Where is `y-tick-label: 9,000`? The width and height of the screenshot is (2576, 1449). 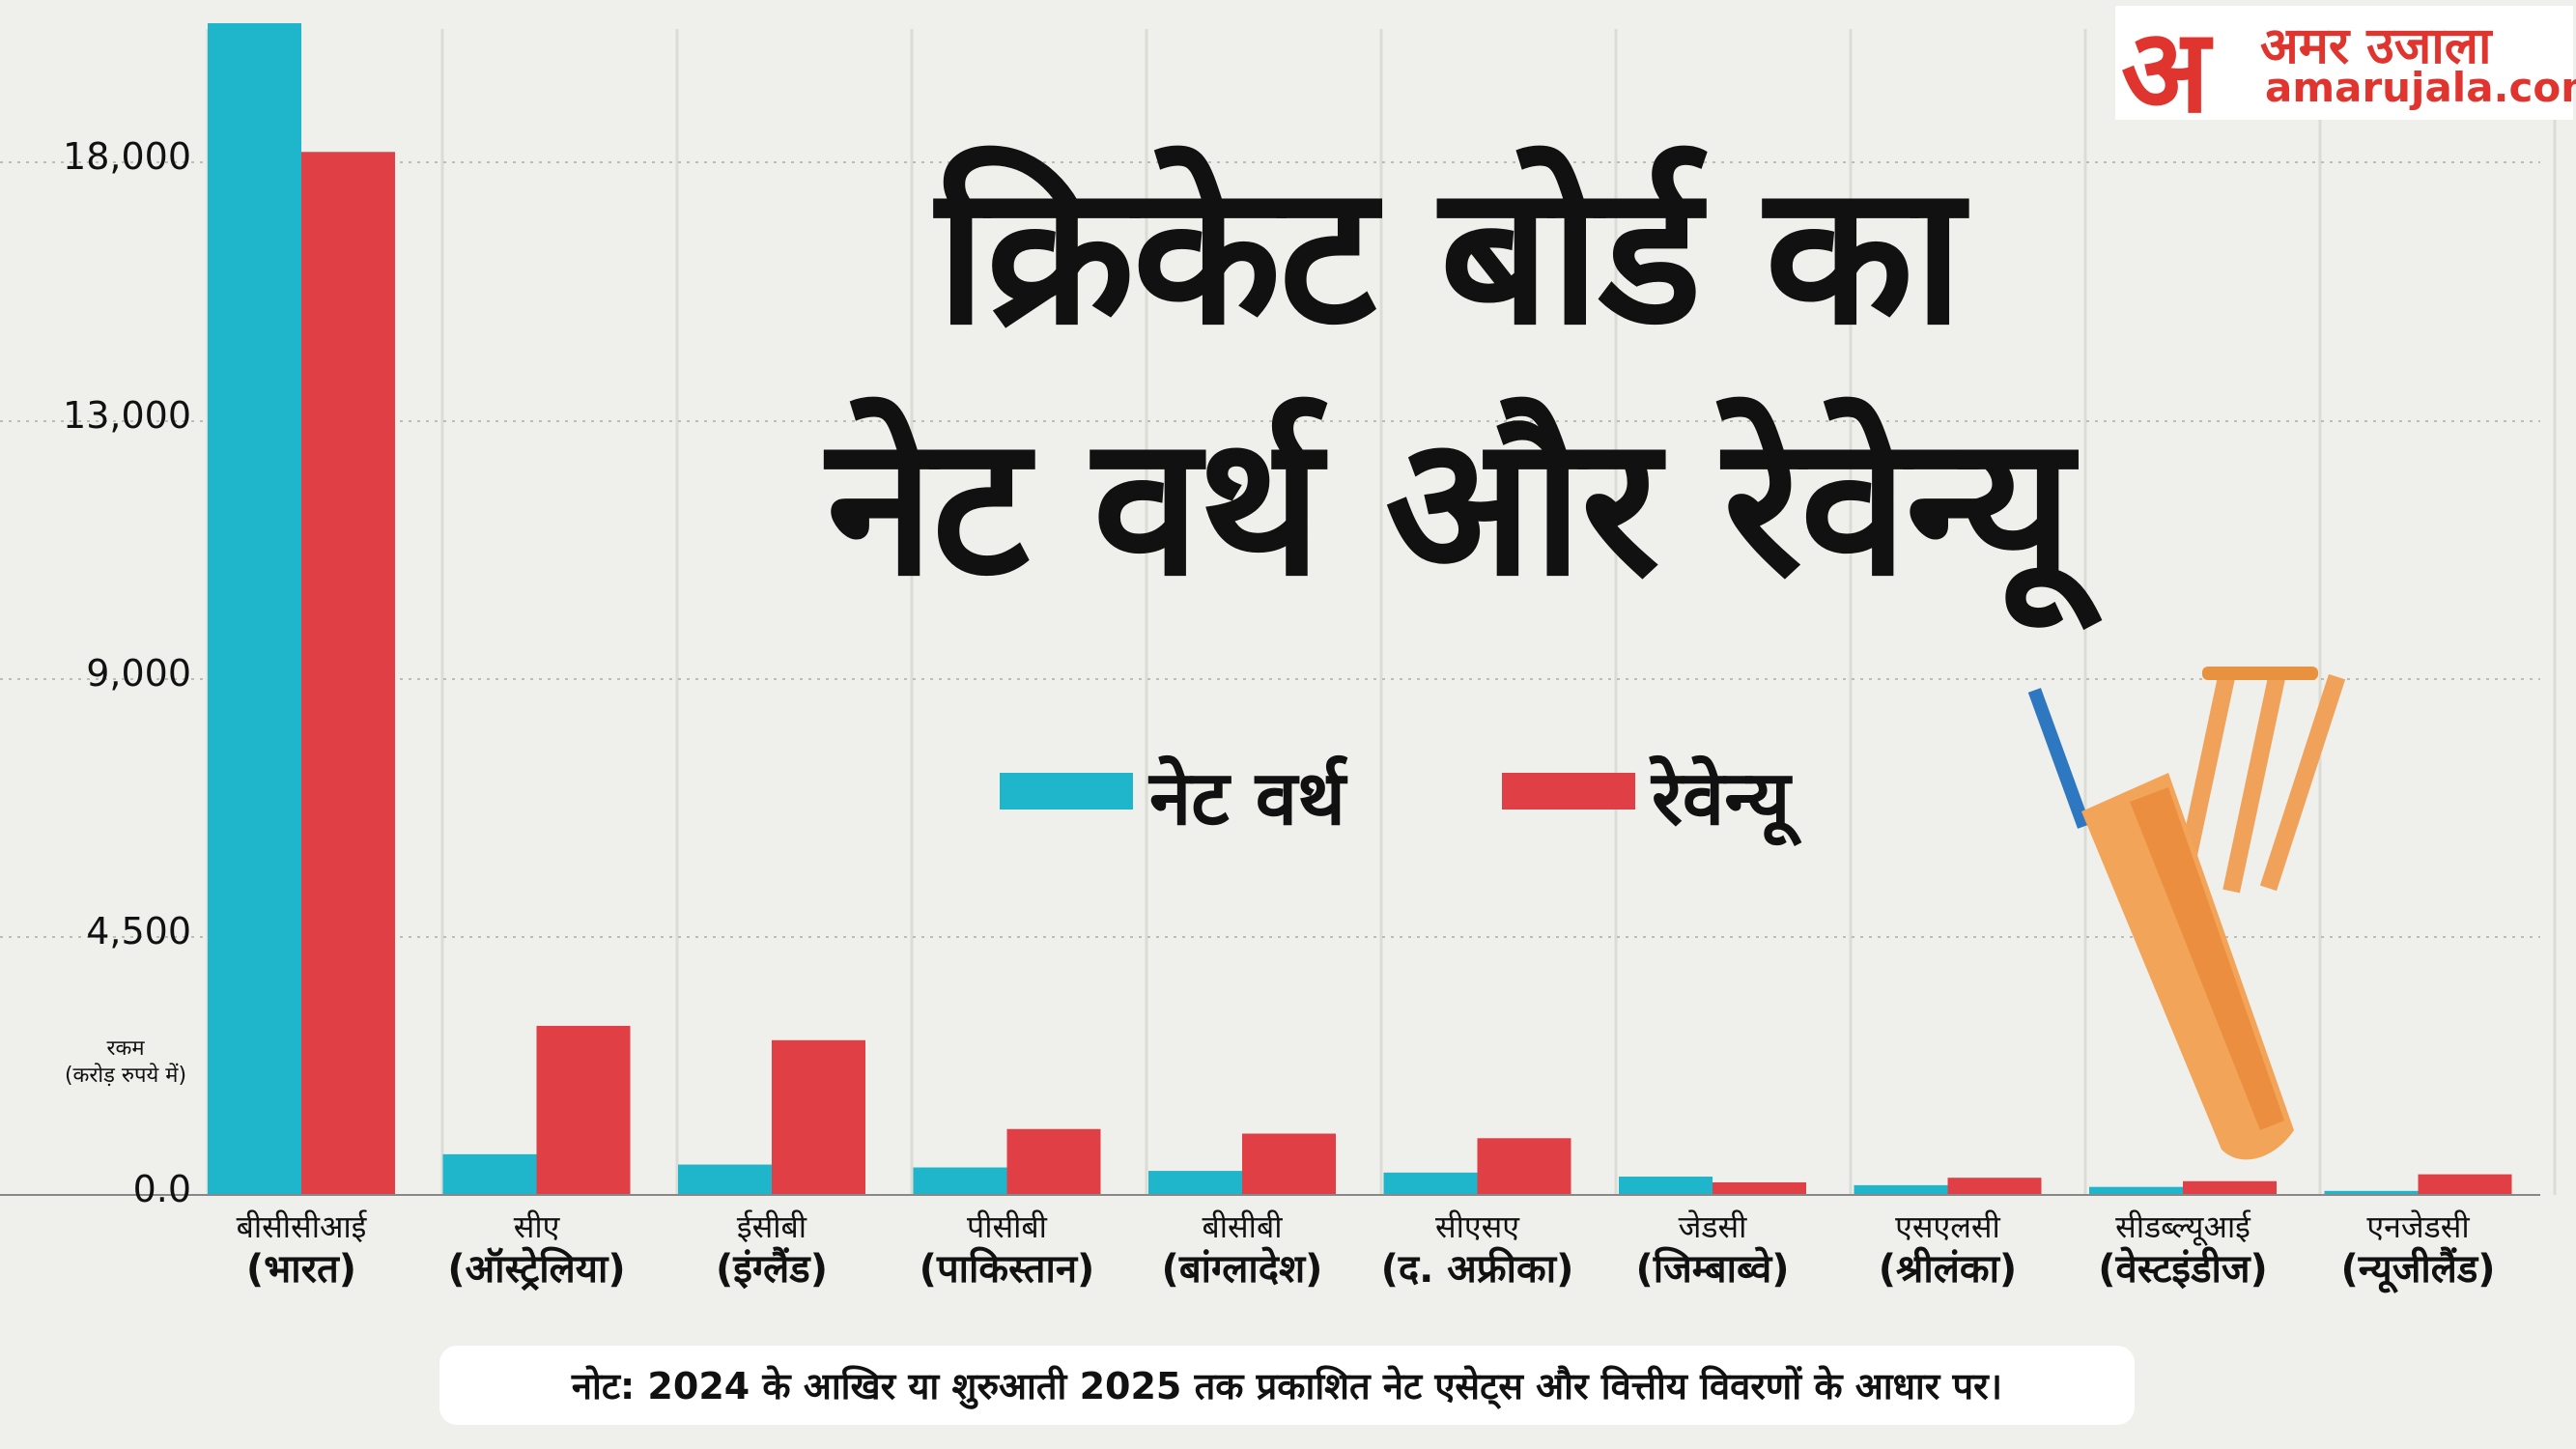
y-tick-label: 9,000 is located at coordinates (114, 673).